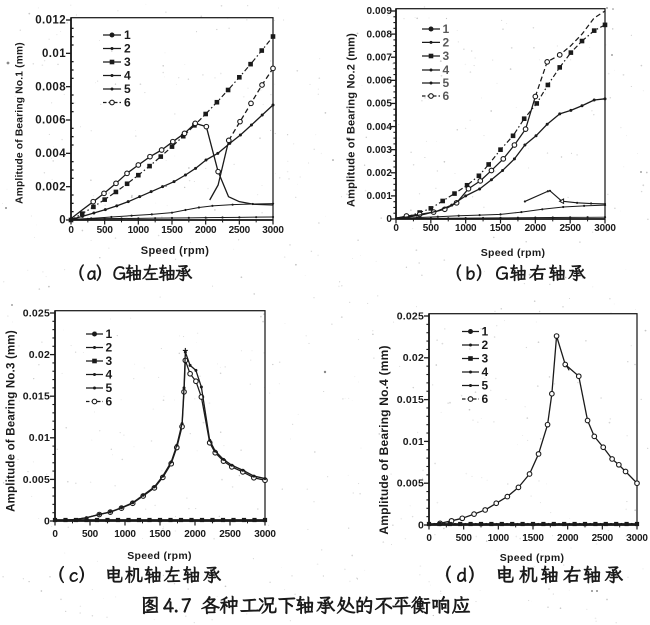 The image size is (650, 625). What do you see at coordinates (384, 439) in the screenshot?
I see `svg-text: Amplitude of Bearing No.4 (mm)` at bounding box center [384, 439].